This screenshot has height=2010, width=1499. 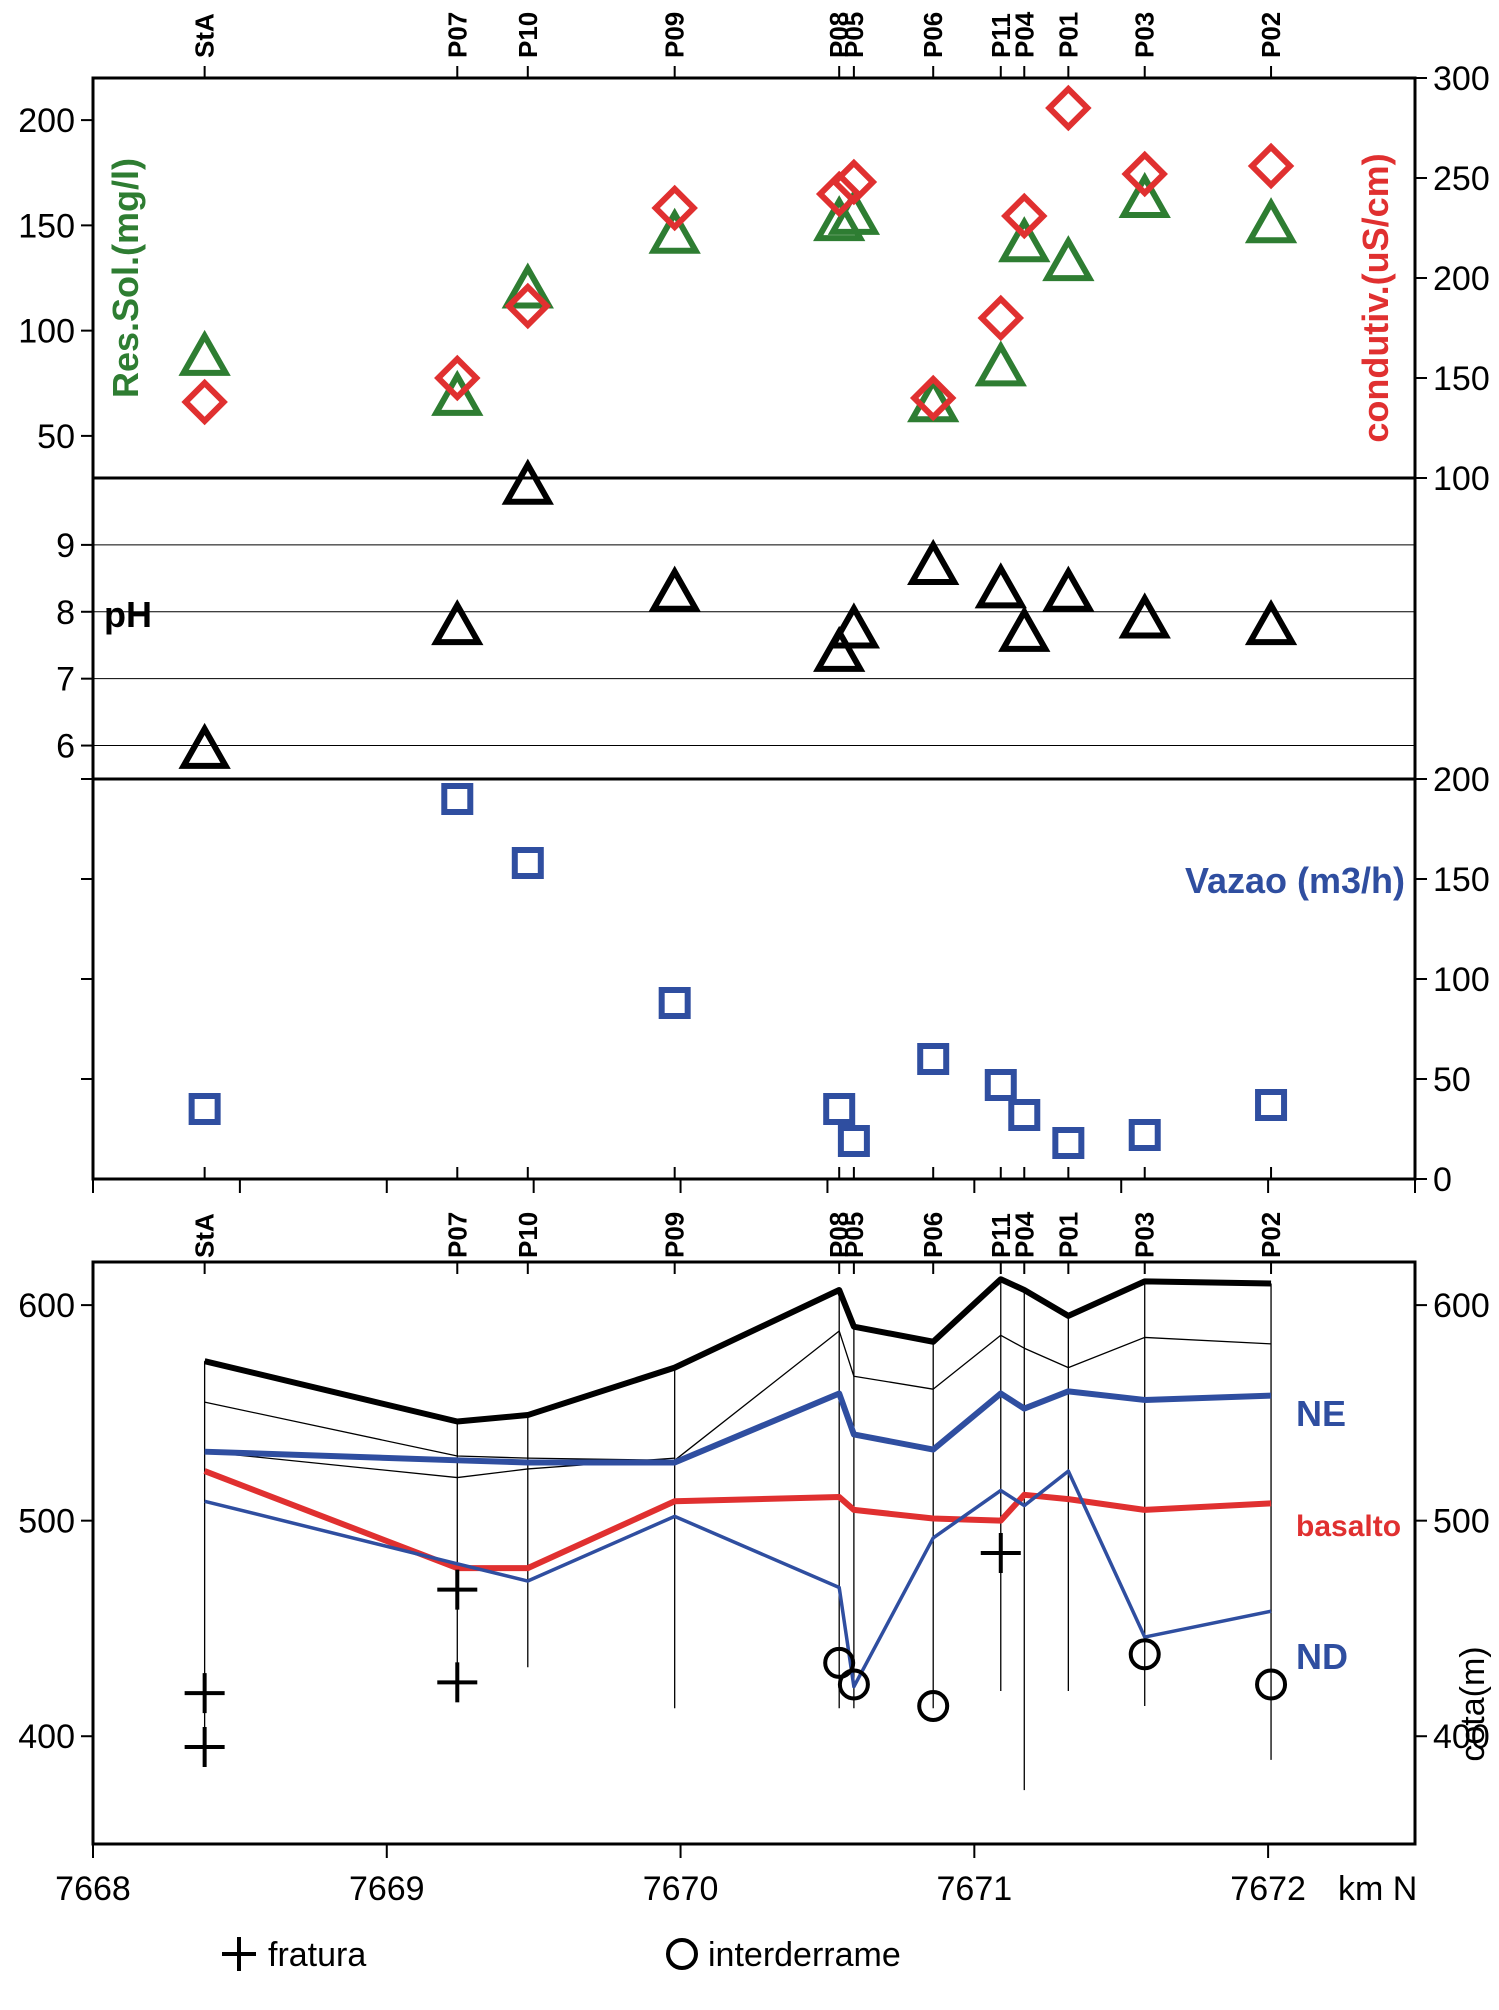 I want to click on vazao-axis-tick-label: 200, so click(x=1461, y=780).